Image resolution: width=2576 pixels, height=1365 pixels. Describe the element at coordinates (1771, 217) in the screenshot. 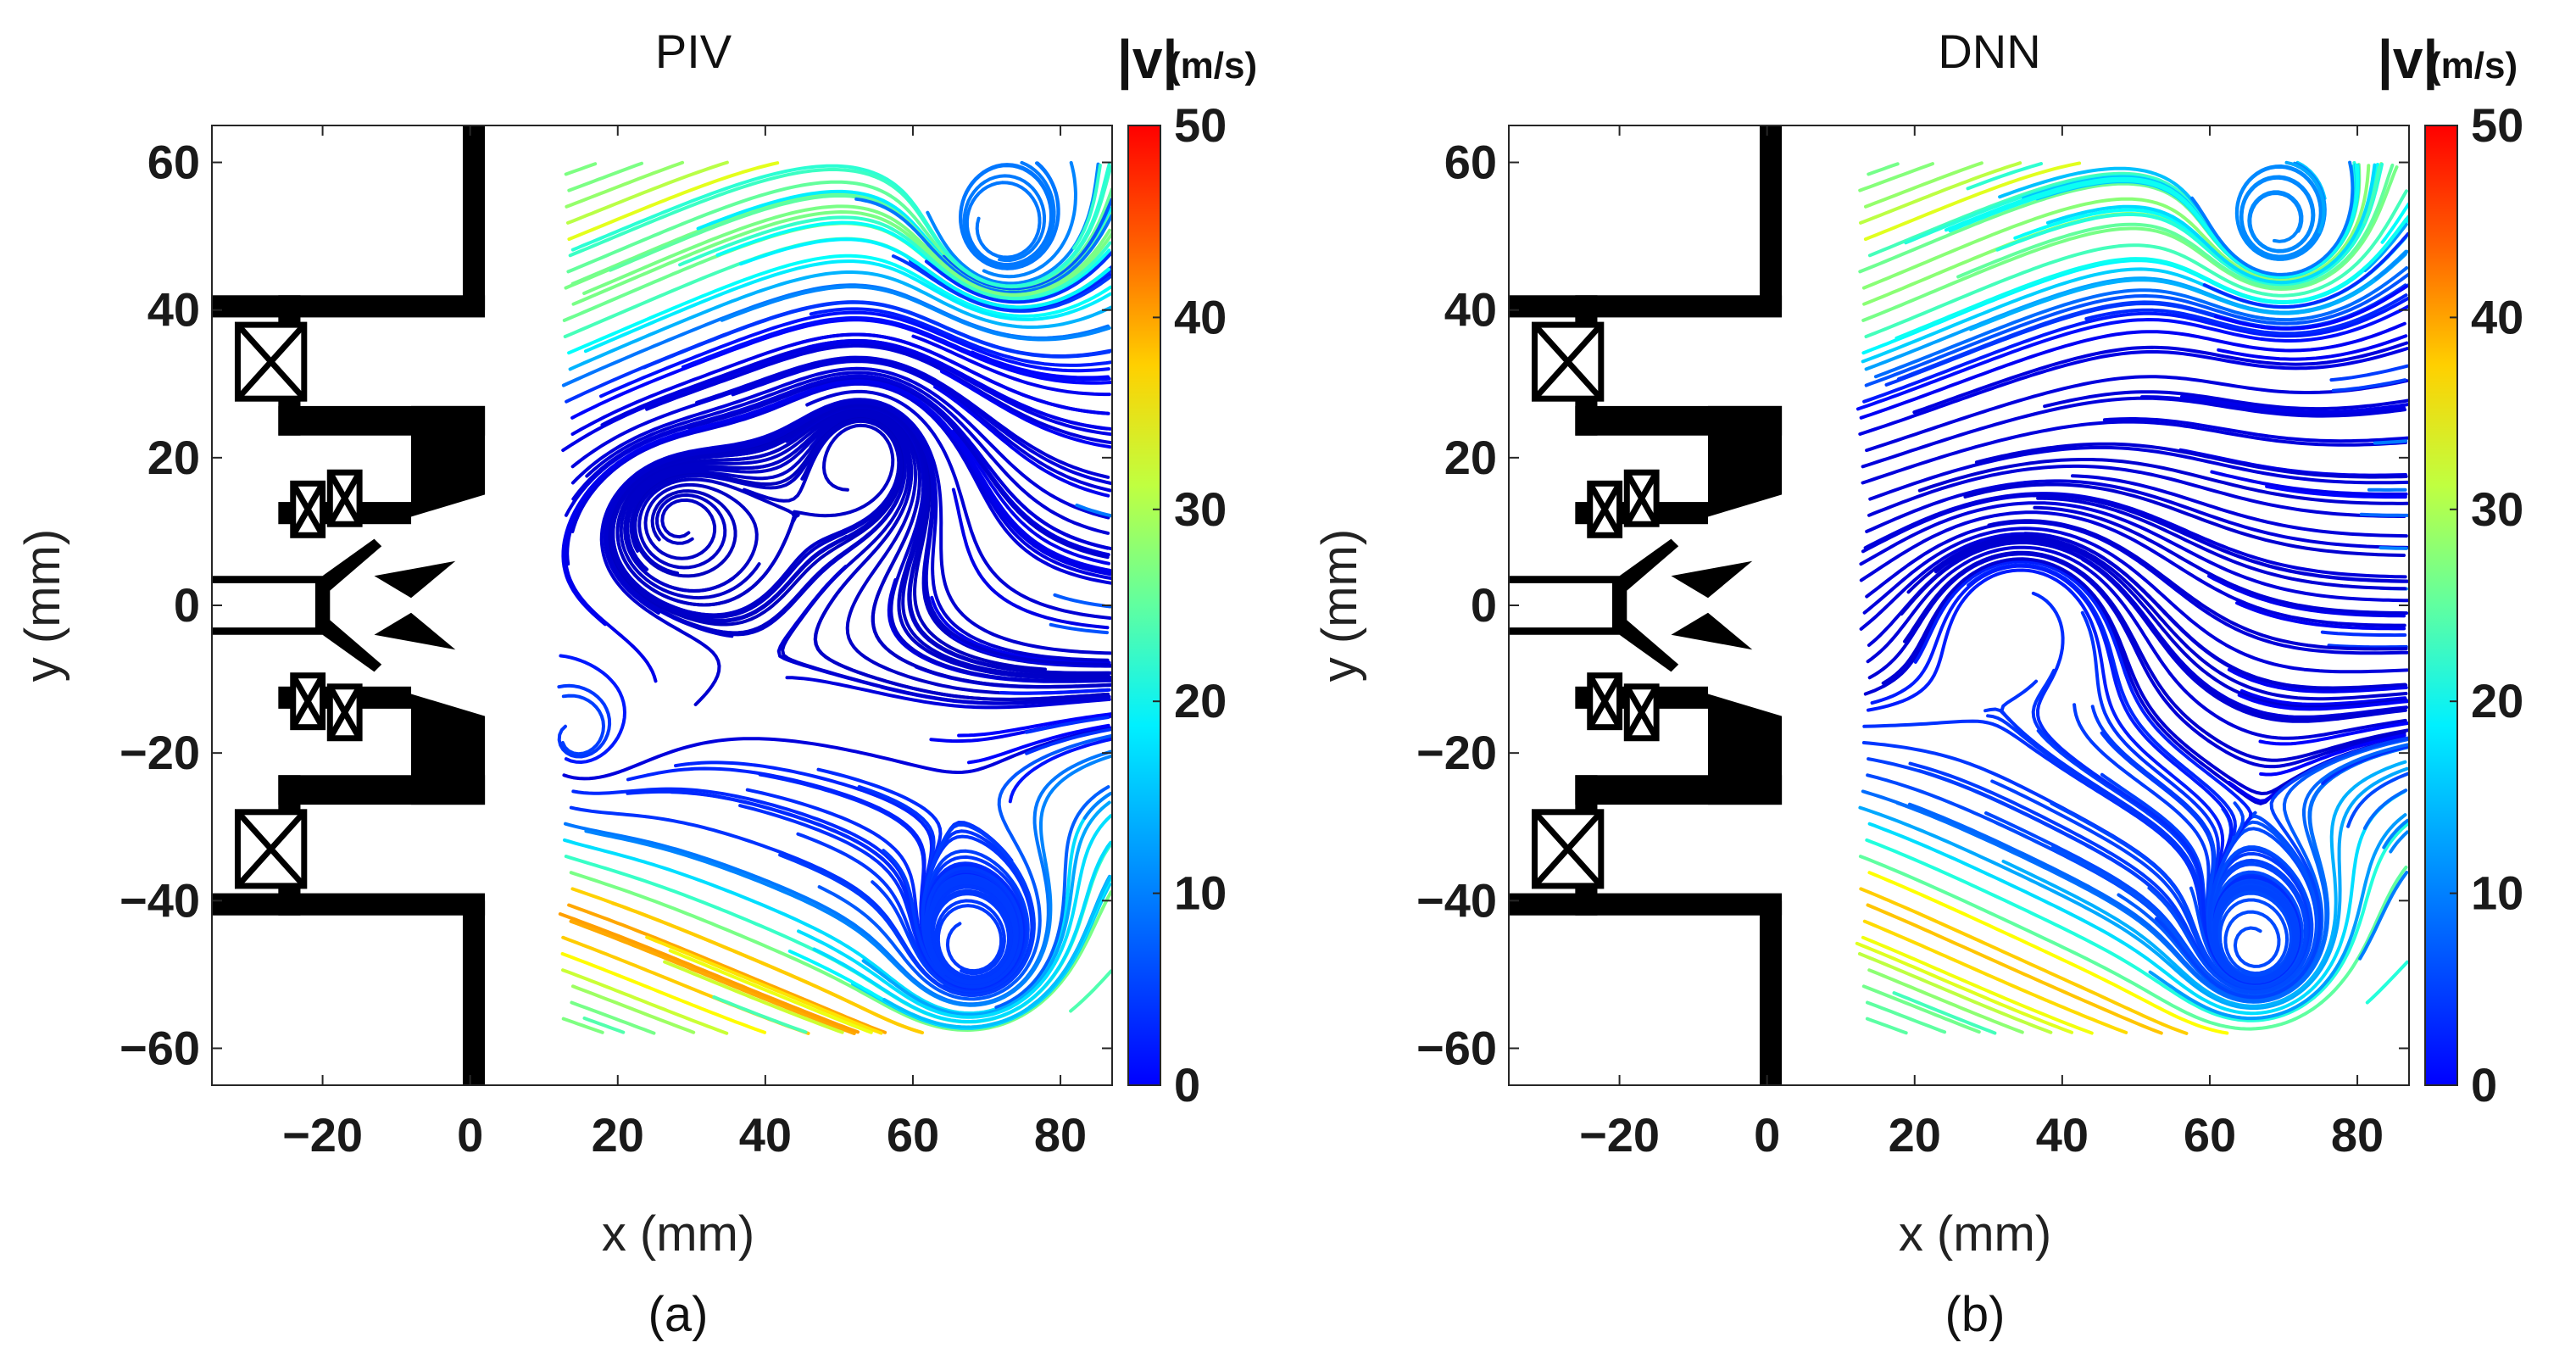

I see `chamber-wall-upper` at that location.